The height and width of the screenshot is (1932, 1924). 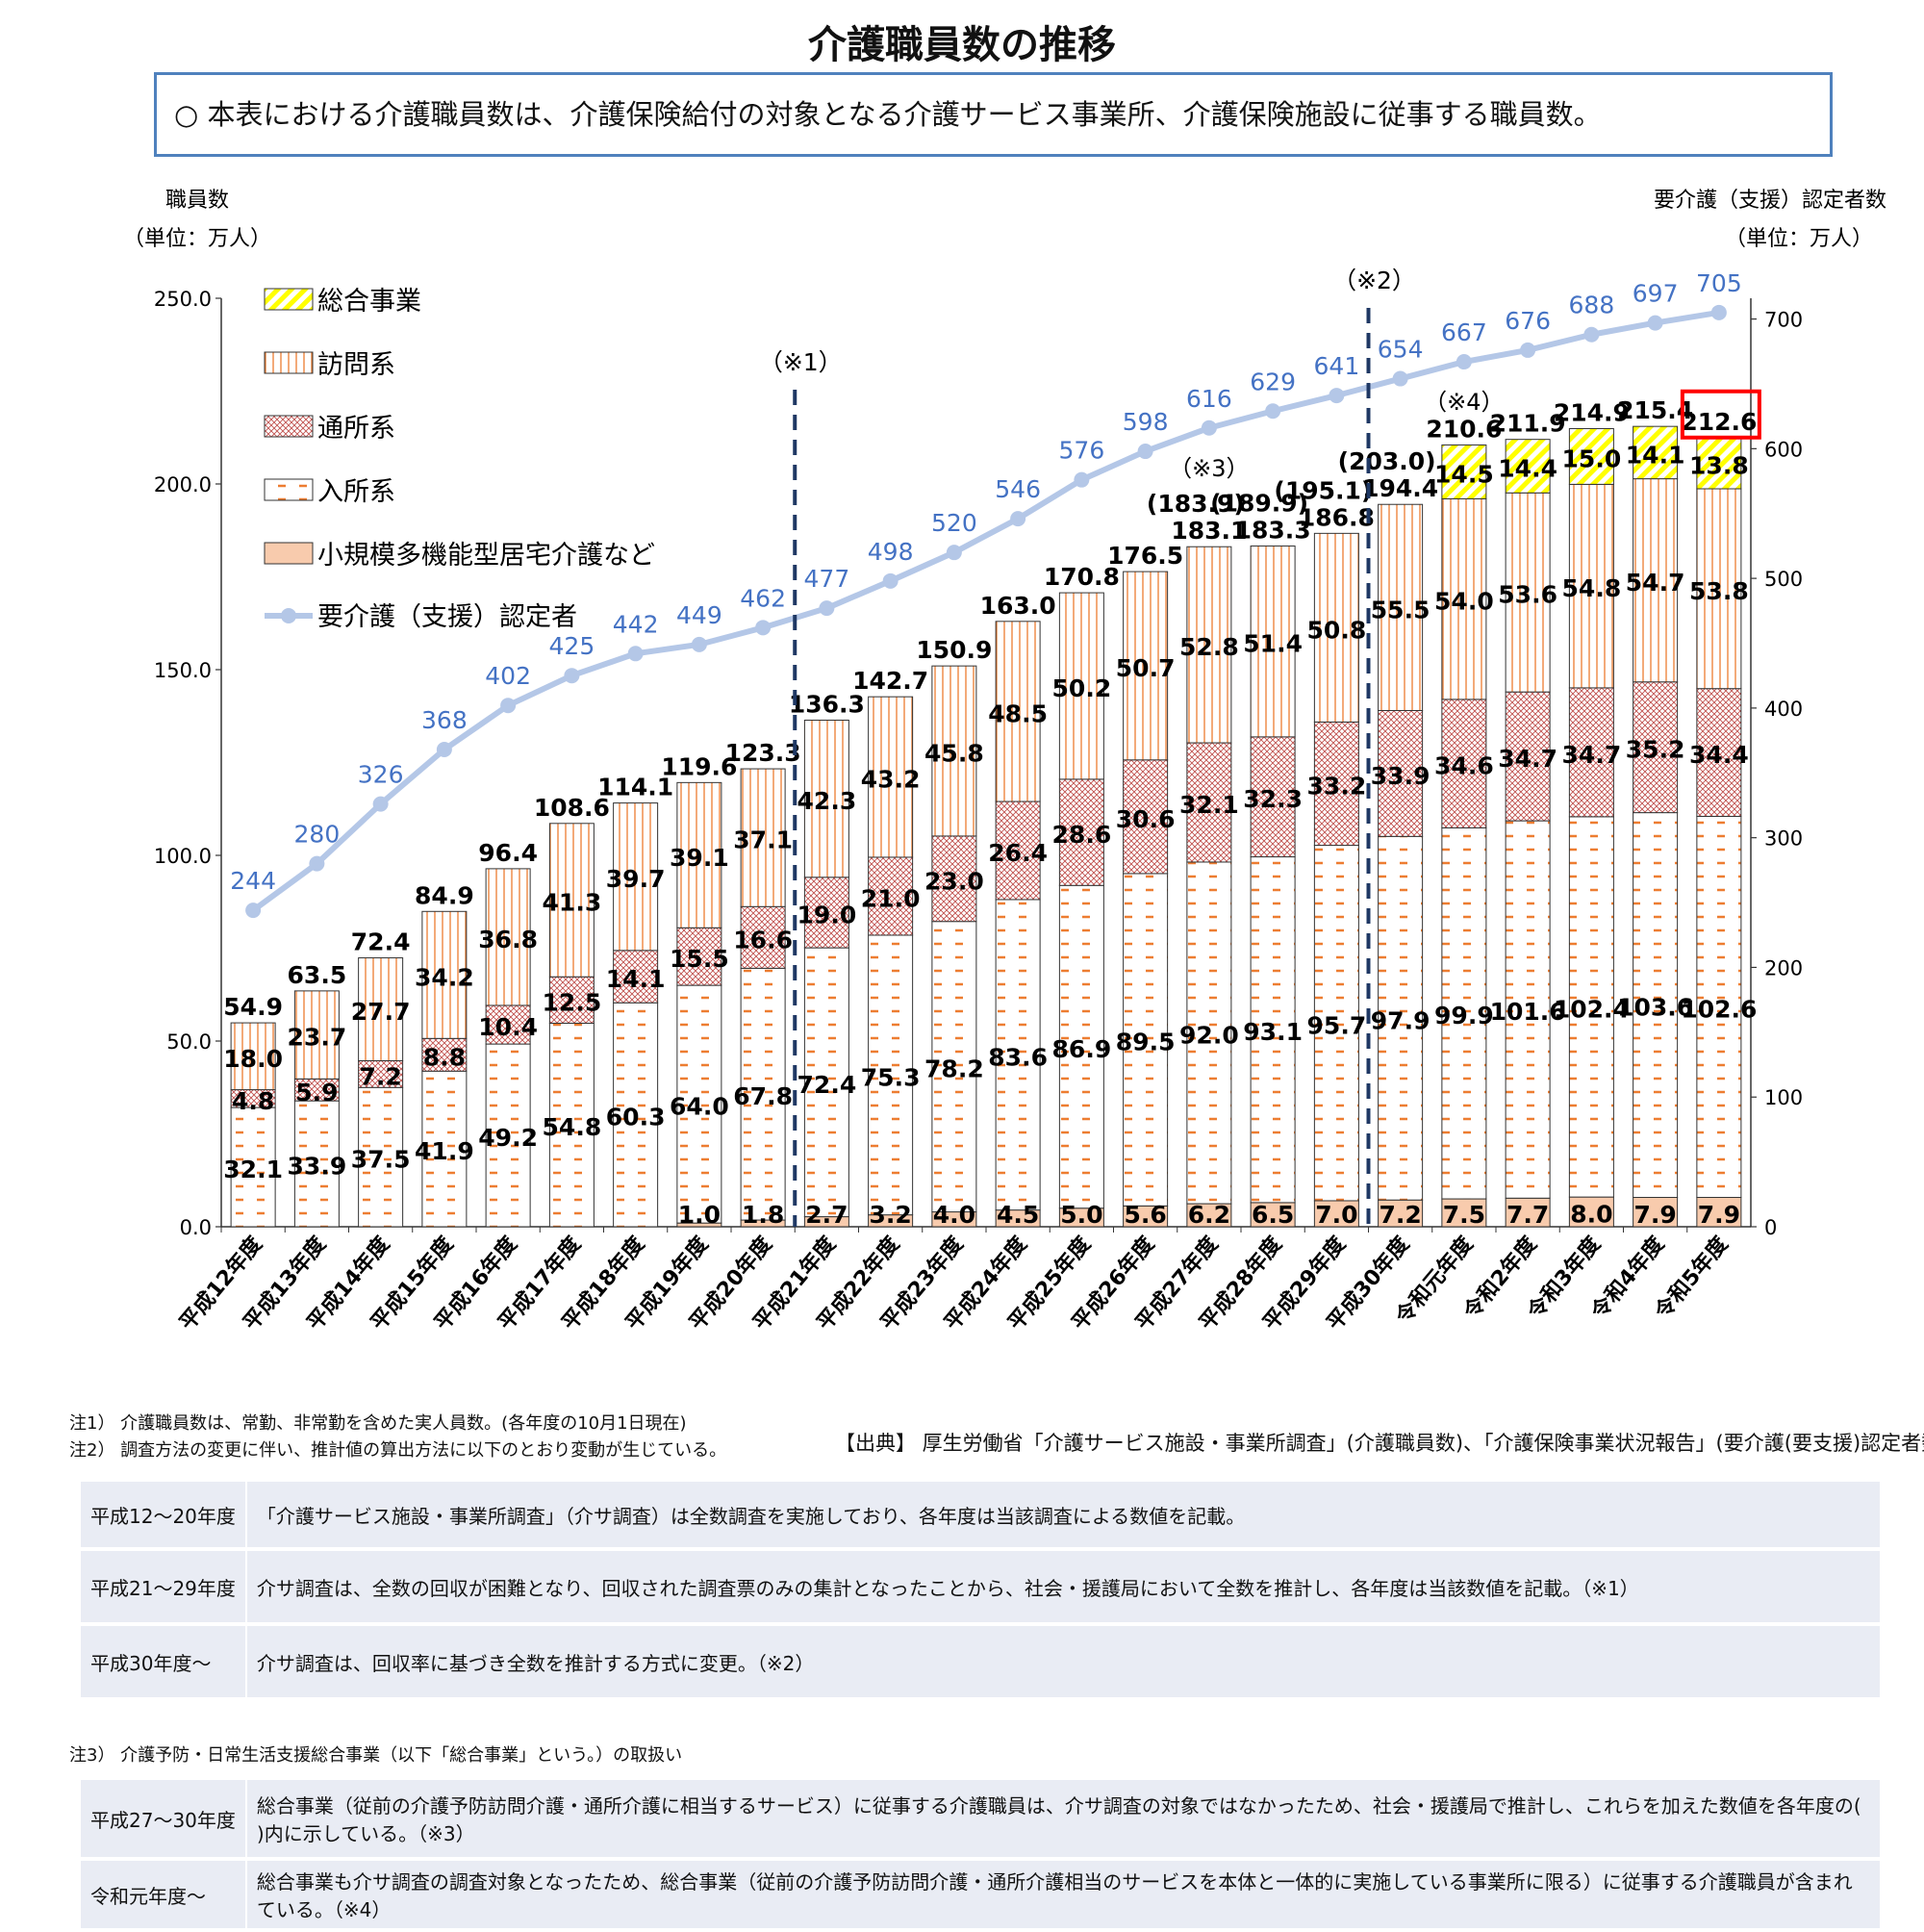 I want to click on table-key: 平成21～29年度, so click(x=164, y=1586).